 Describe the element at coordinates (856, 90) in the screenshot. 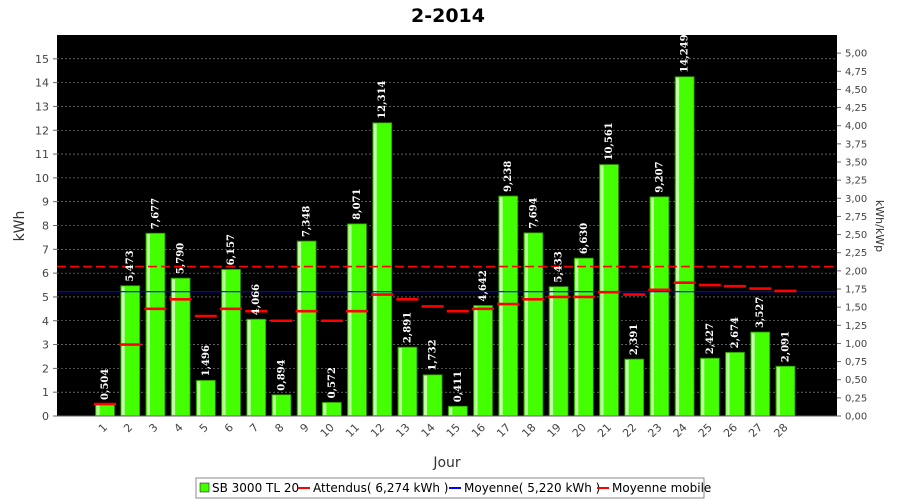

I see `y-right-tick-label: 4,50` at that location.